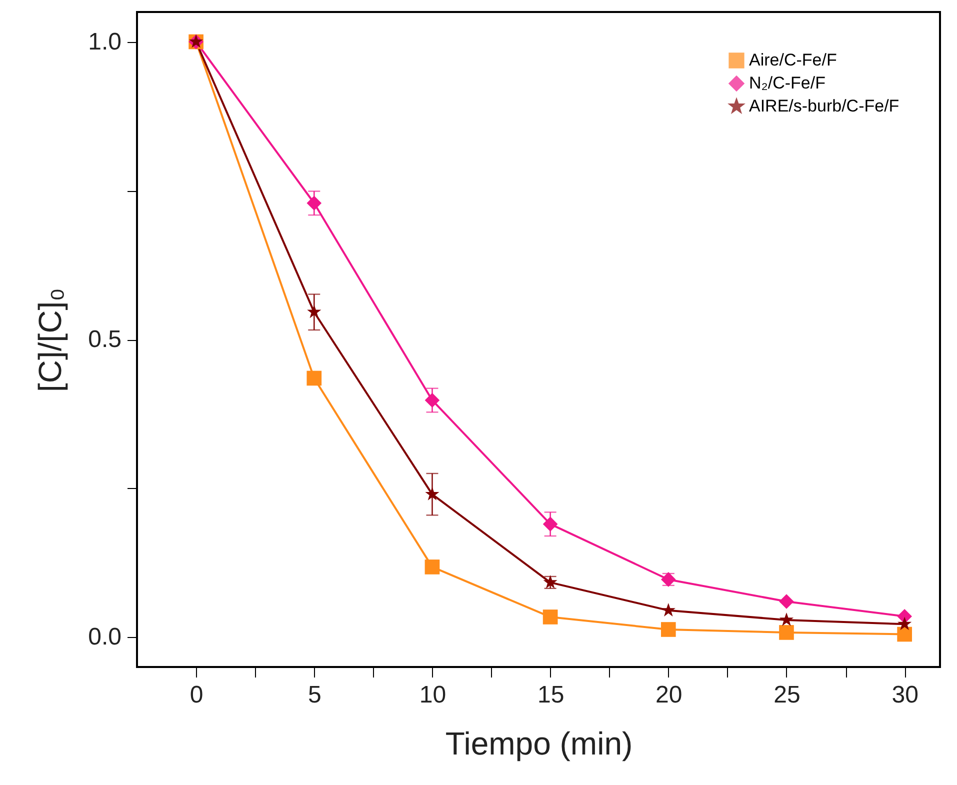 The image size is (957, 785). I want to click on x-tick-label: 30, so click(905, 695).